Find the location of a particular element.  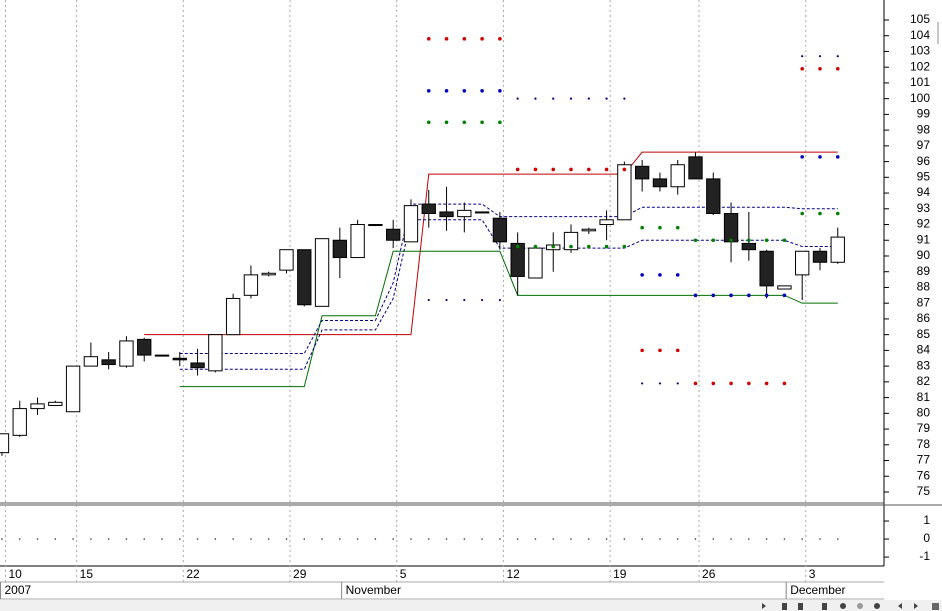

x-tick-label: 22 is located at coordinates (193, 574).